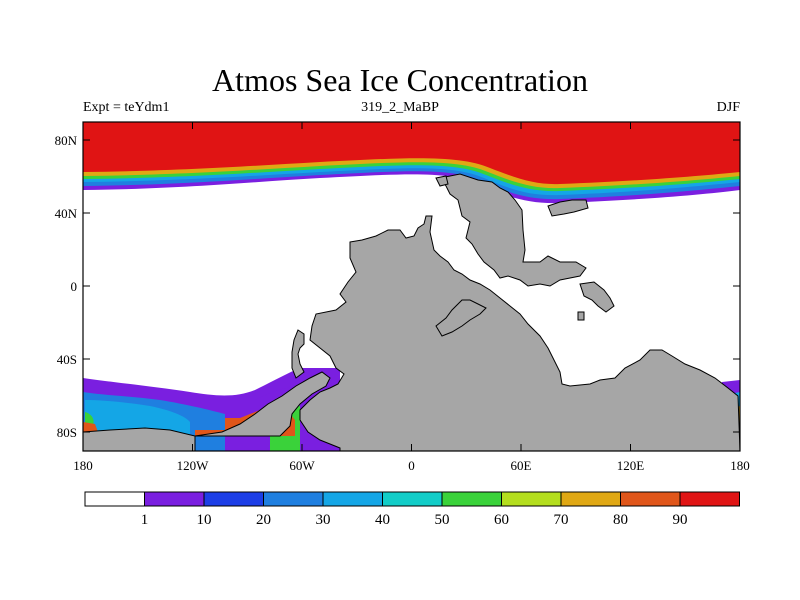 This screenshot has height=600, width=800. I want to click on land-east-islands, so click(597, 297).